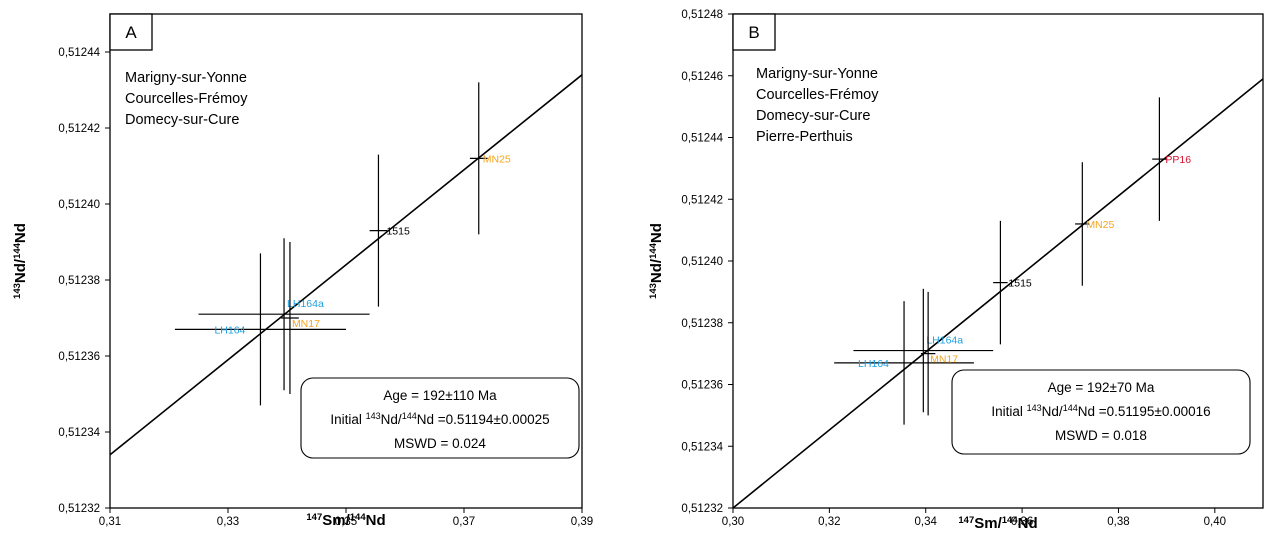  Describe the element at coordinates (464, 522) in the screenshot. I see `x-tick-label: 0,37` at that location.